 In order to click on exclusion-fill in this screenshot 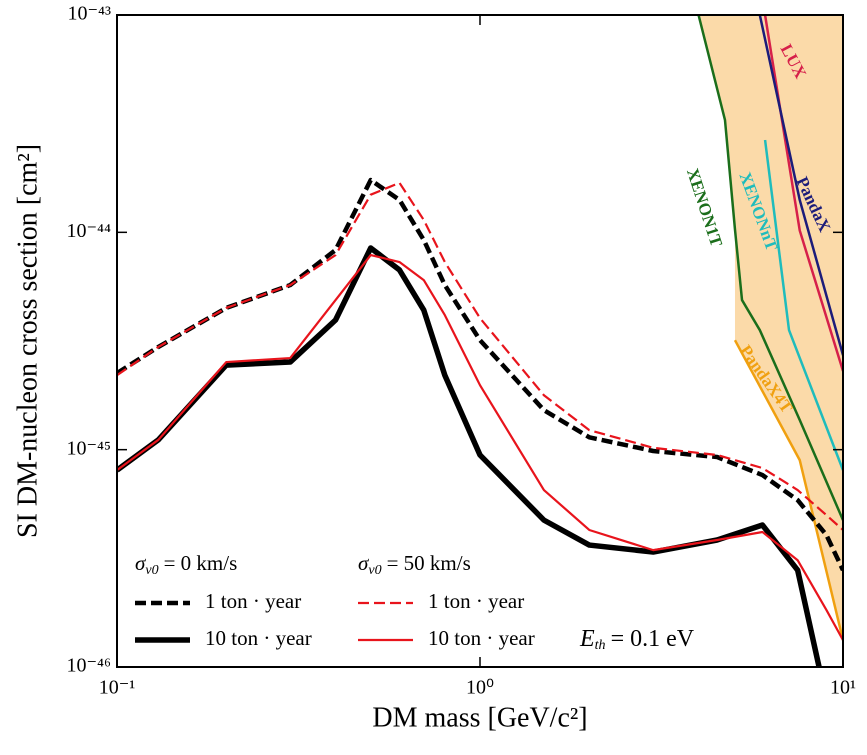, I will do `click(770, 328)`.